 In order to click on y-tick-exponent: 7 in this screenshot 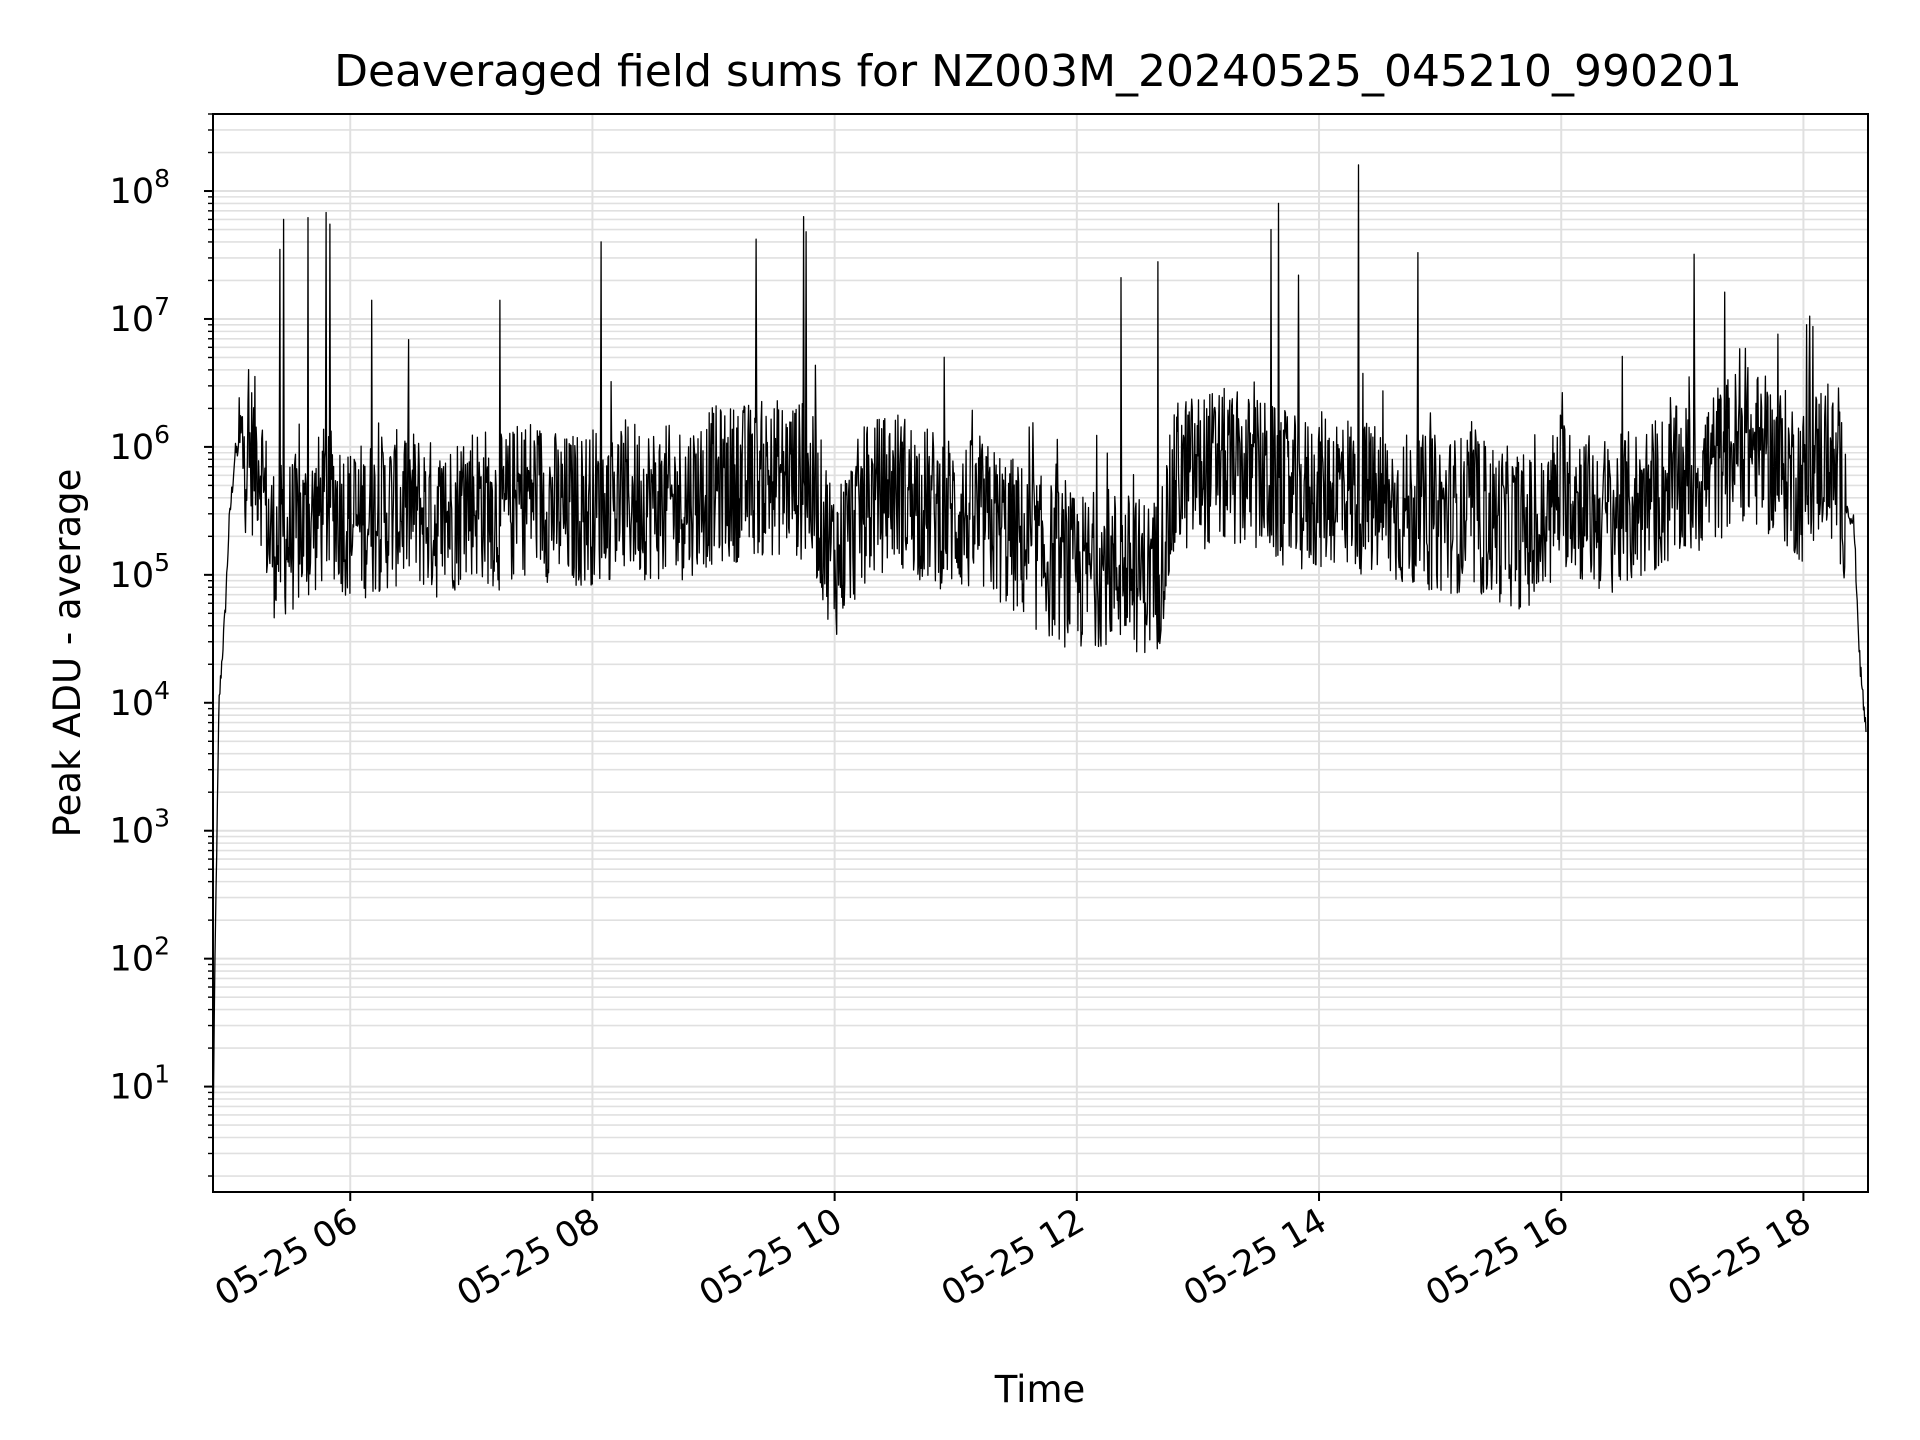, I will do `click(162, 306)`.